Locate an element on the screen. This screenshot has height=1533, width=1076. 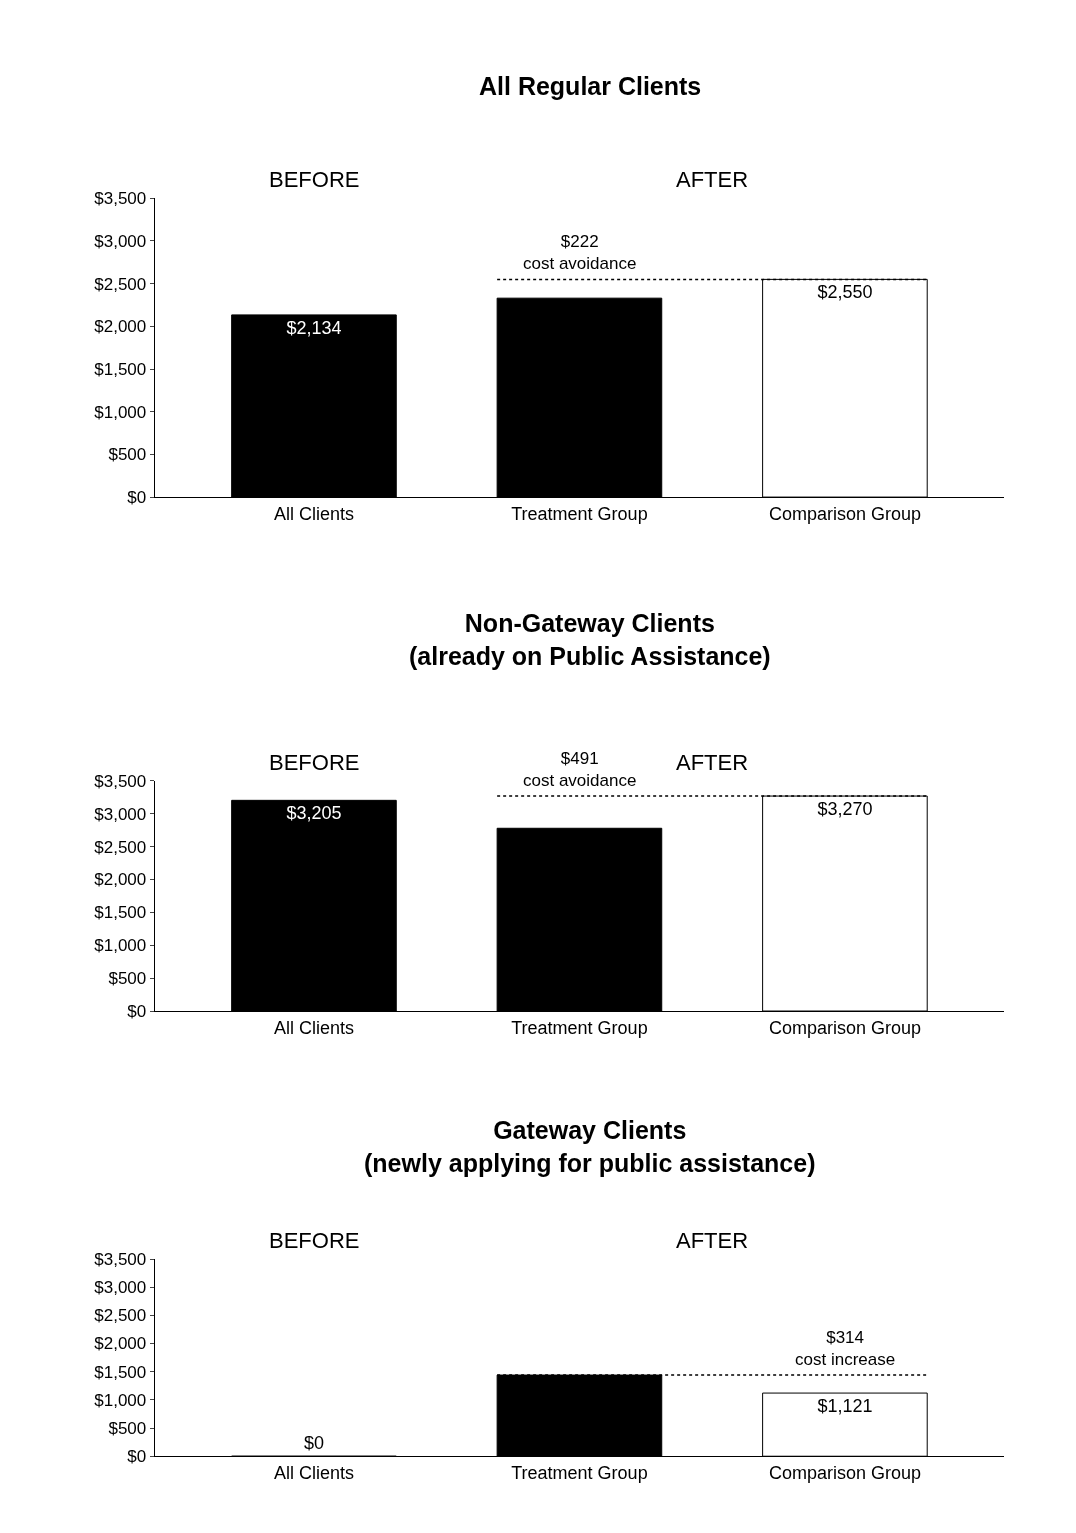
ref-line-label: $222 cost avoidance is located at coordinates (580, 253).